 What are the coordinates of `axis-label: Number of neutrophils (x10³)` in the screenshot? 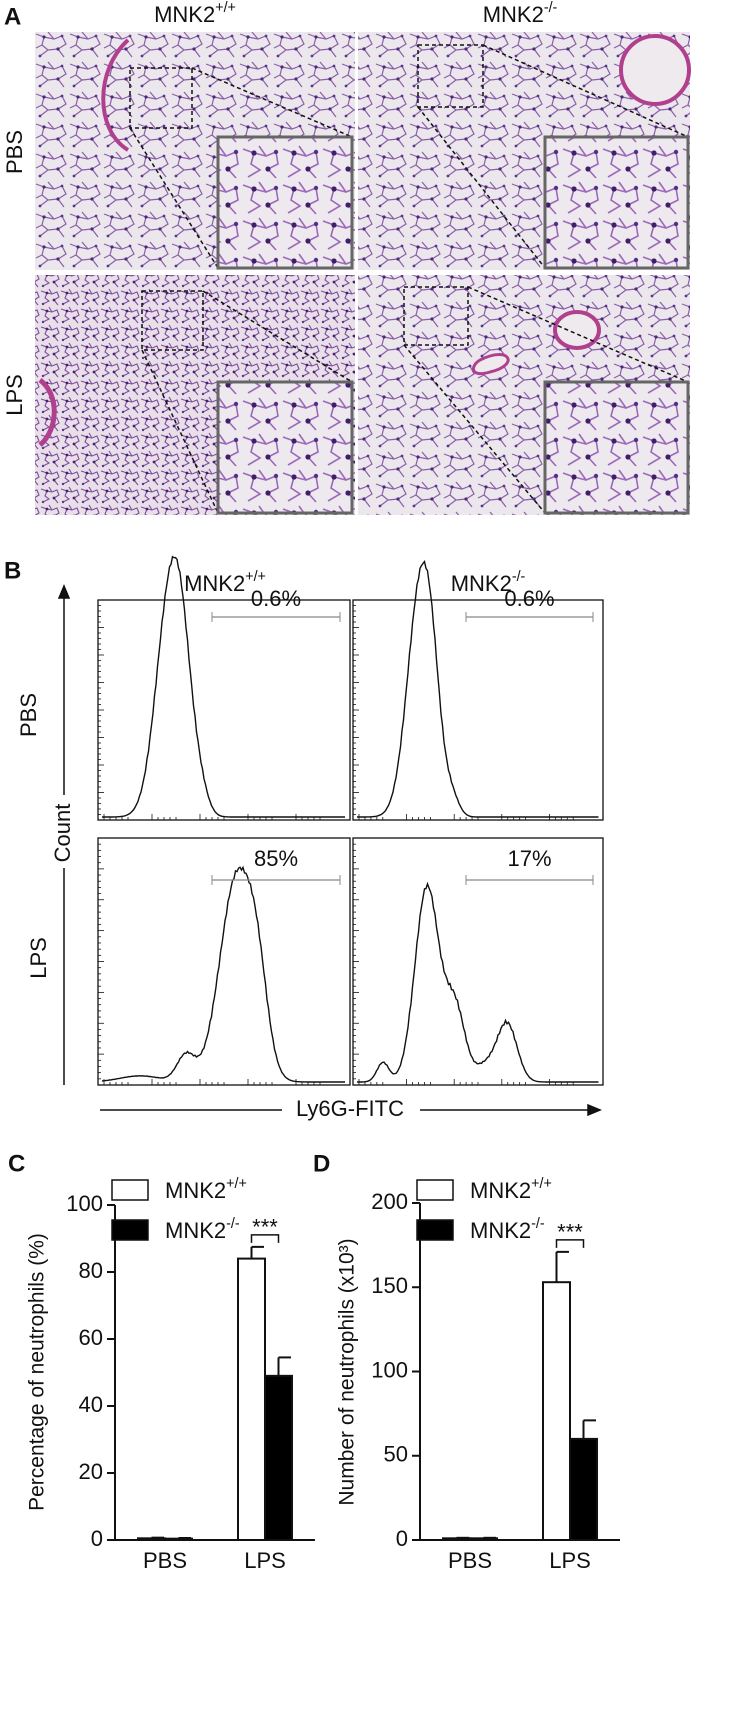 It's located at (347, 1371).